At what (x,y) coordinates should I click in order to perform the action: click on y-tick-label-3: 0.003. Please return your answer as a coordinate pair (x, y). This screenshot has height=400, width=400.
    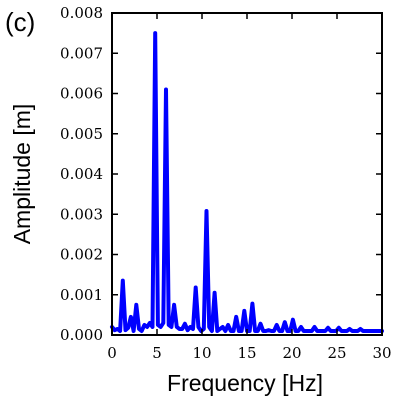
    Looking at the image, I should click on (81, 214).